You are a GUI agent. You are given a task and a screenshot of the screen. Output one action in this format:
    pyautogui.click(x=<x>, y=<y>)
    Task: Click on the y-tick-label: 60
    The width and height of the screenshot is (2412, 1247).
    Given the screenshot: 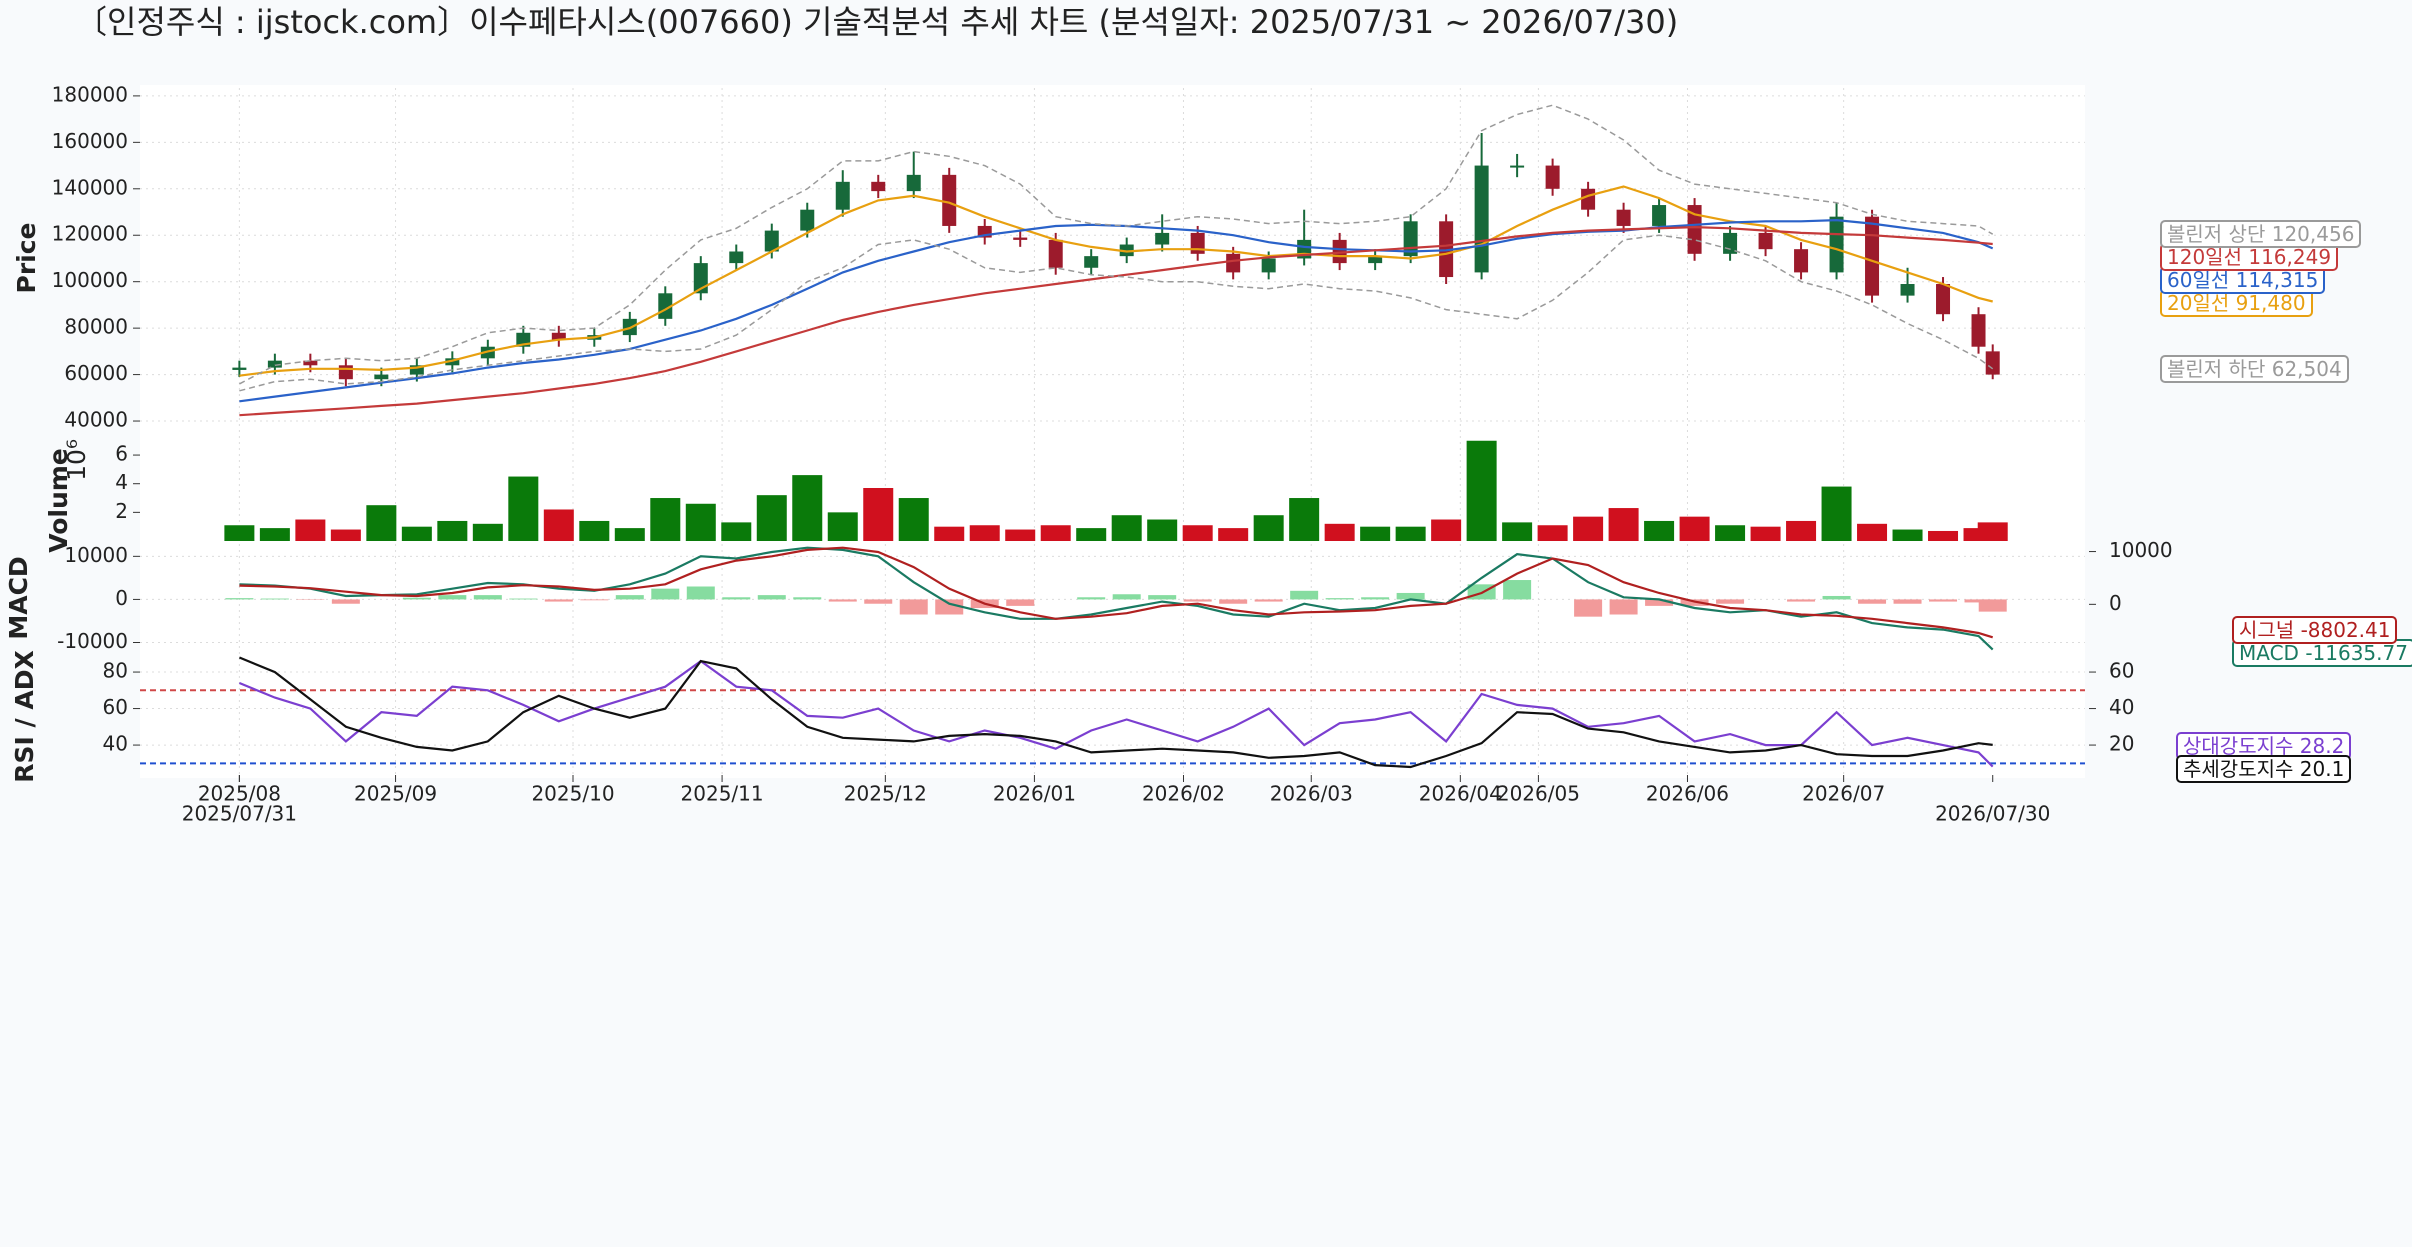 What is the action you would take?
    pyautogui.click(x=115, y=707)
    